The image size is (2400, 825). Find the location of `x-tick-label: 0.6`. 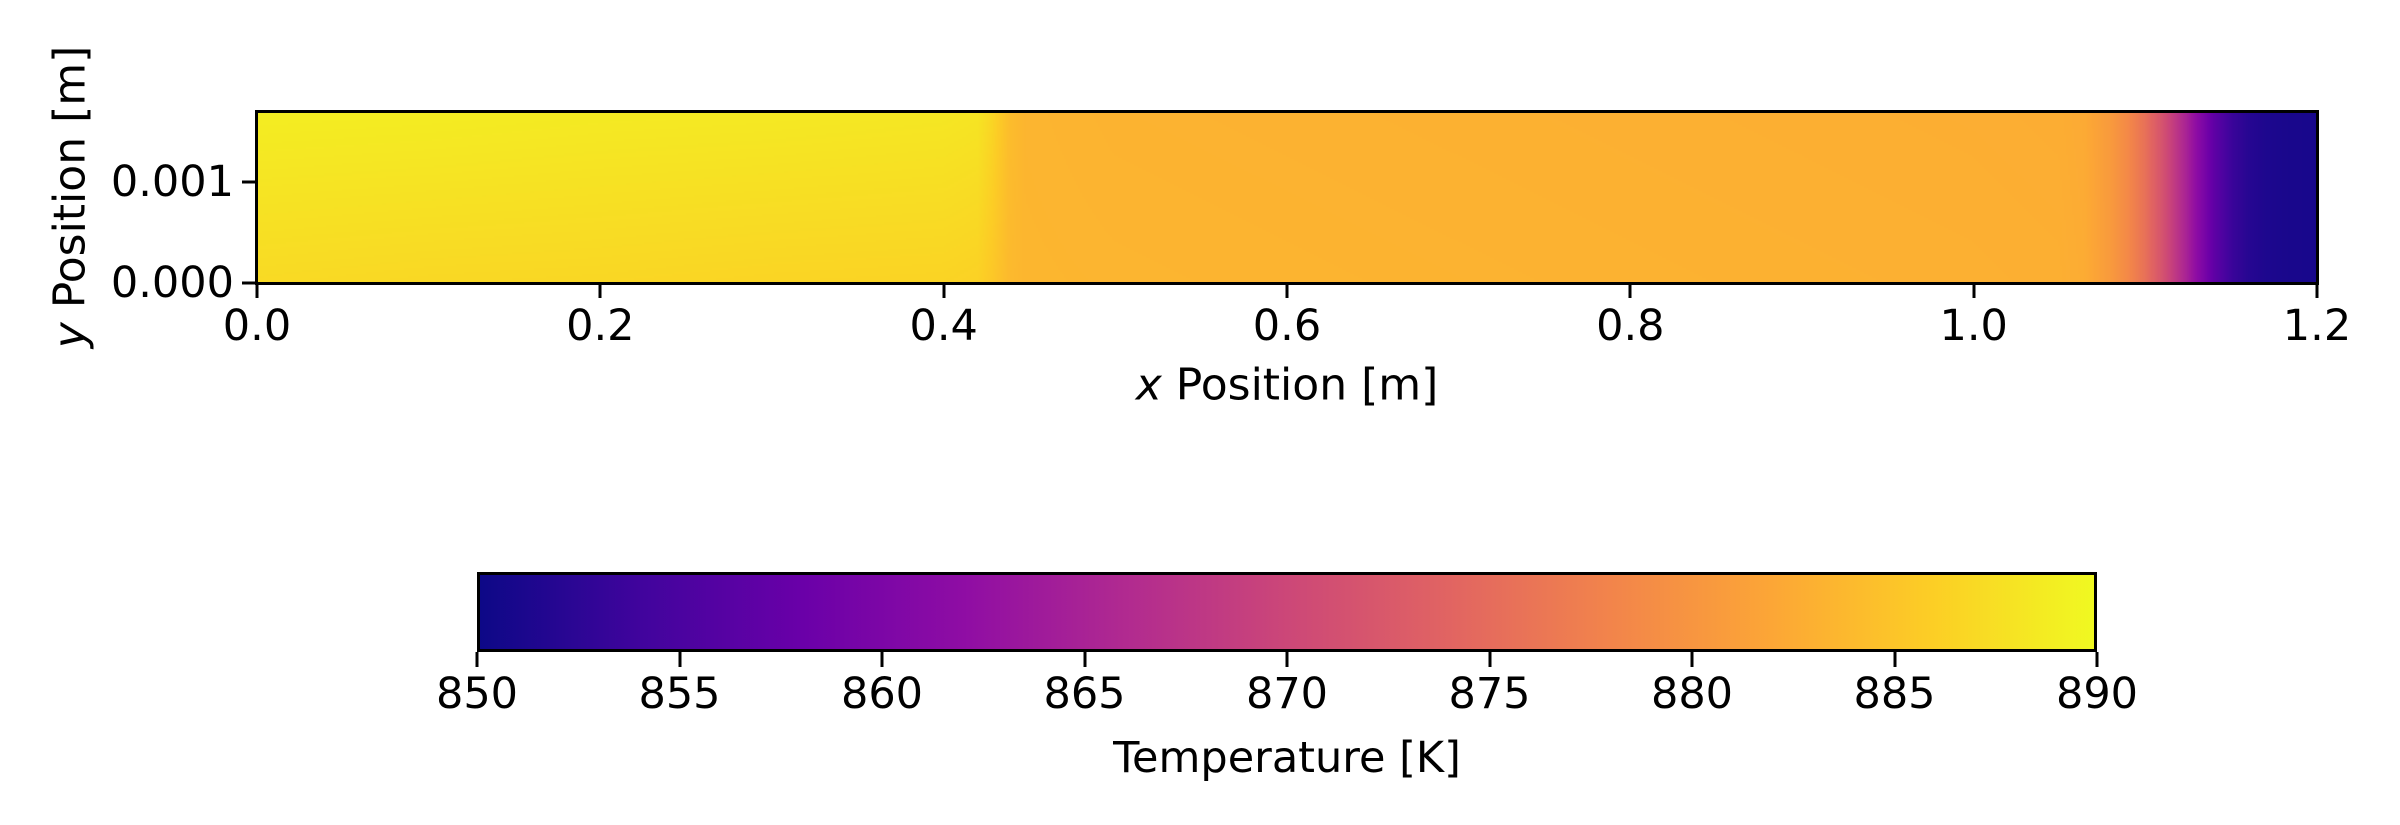

x-tick-label: 0.6 is located at coordinates (1287, 326).